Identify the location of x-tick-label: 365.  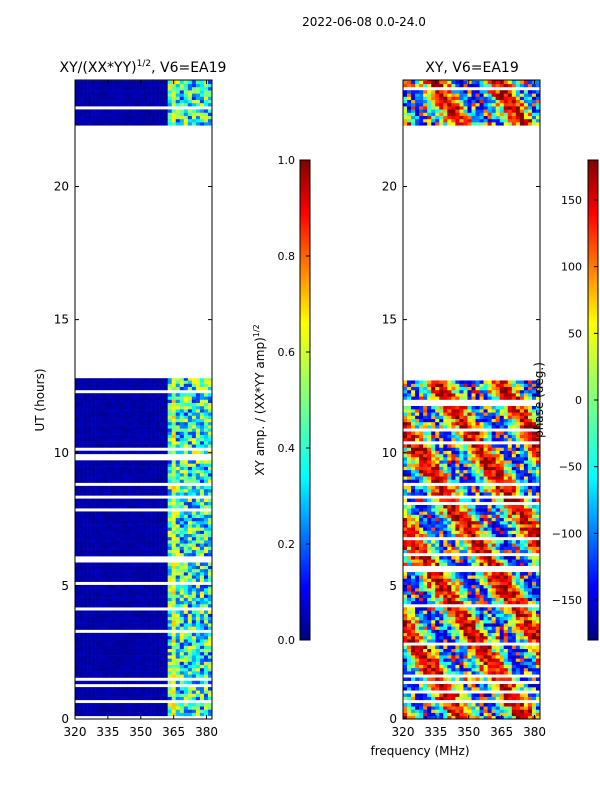
(173, 732).